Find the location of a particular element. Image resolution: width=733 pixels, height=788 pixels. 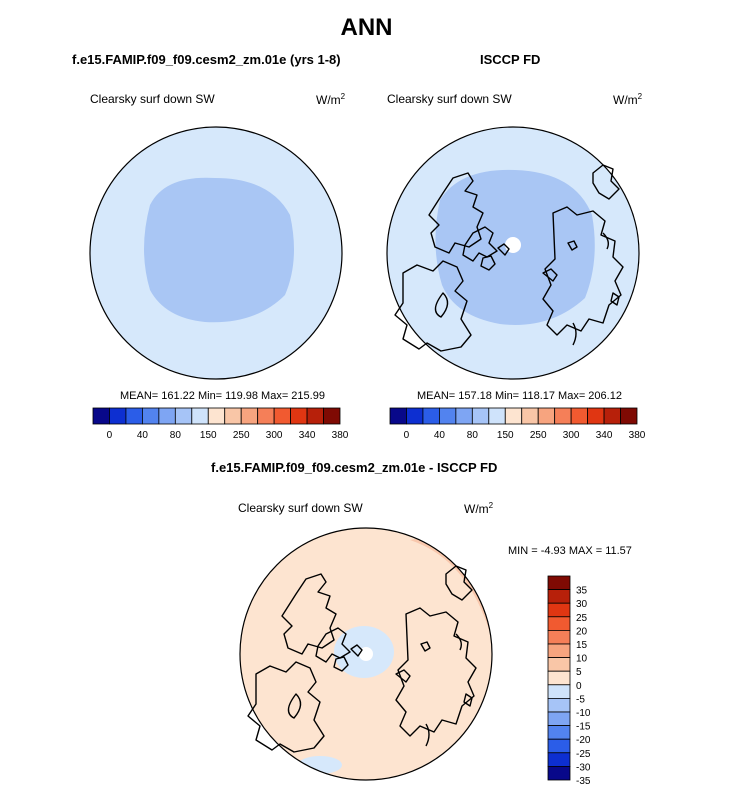

panel2-colorbar-label-7: 380 is located at coordinates (637, 435).